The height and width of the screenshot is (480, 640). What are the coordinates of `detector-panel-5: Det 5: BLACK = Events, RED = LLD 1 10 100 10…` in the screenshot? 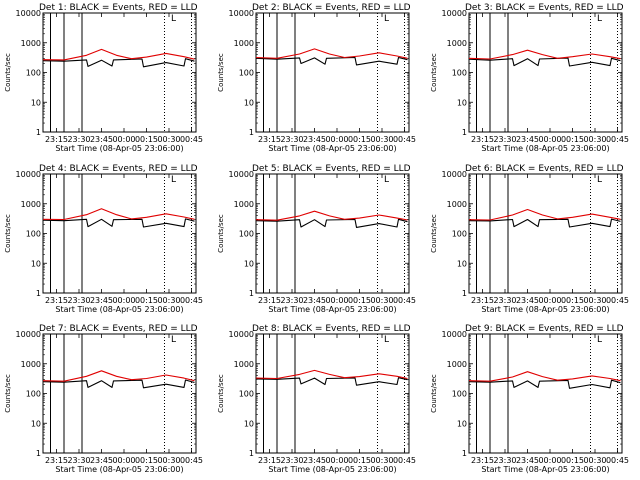 It's located at (316, 239).